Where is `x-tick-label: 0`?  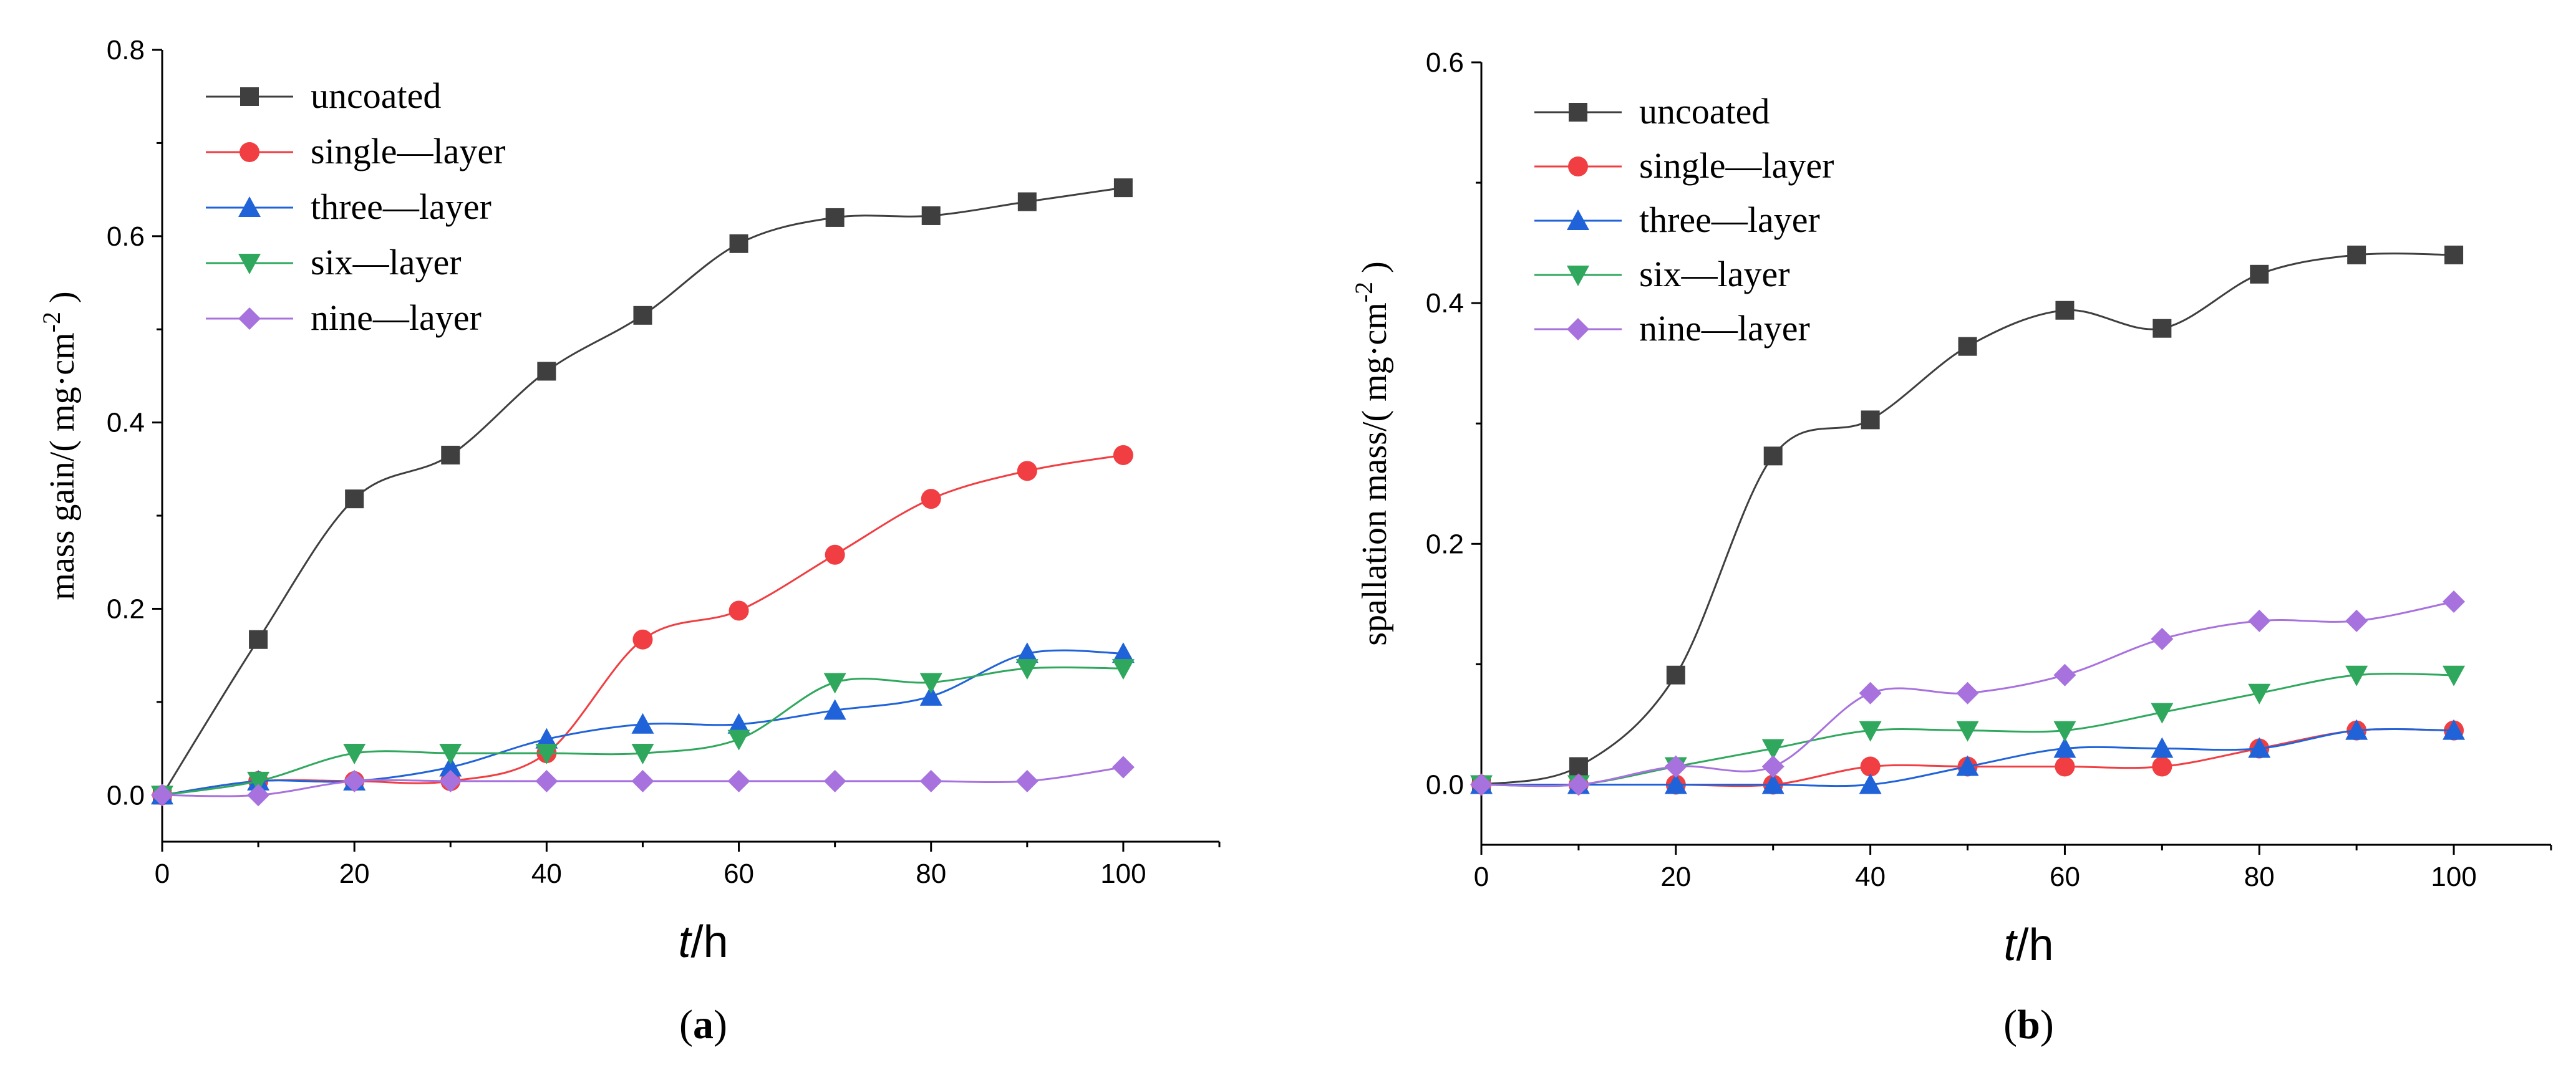
x-tick-label: 0 is located at coordinates (1481, 877).